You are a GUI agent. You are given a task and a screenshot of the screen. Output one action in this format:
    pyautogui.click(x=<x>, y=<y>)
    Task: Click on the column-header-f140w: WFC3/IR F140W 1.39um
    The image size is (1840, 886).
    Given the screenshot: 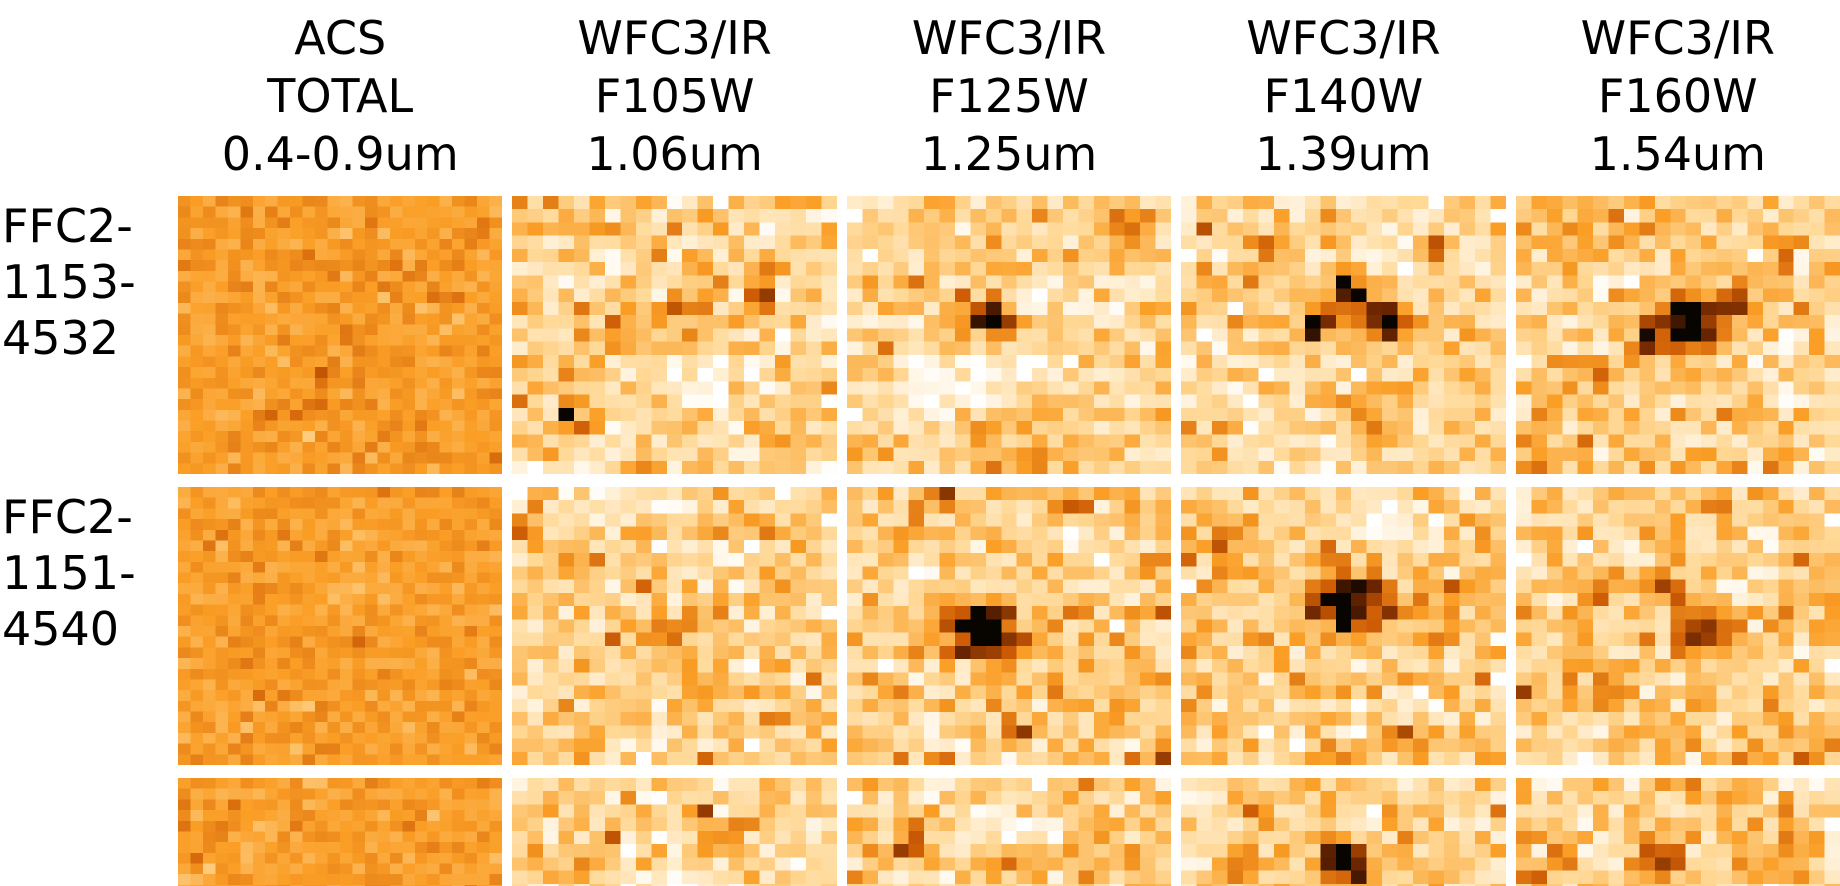 What is the action you would take?
    pyautogui.click(x=1343, y=91)
    